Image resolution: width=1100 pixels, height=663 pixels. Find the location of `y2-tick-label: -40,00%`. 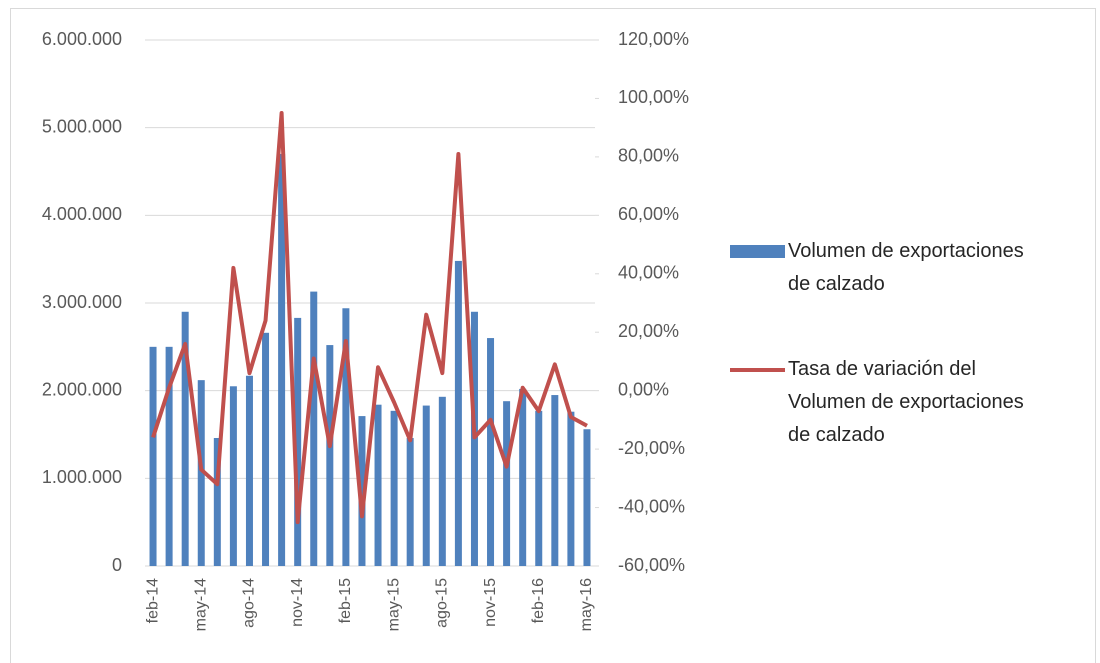

y2-tick-label: -40,00% is located at coordinates (651, 506).